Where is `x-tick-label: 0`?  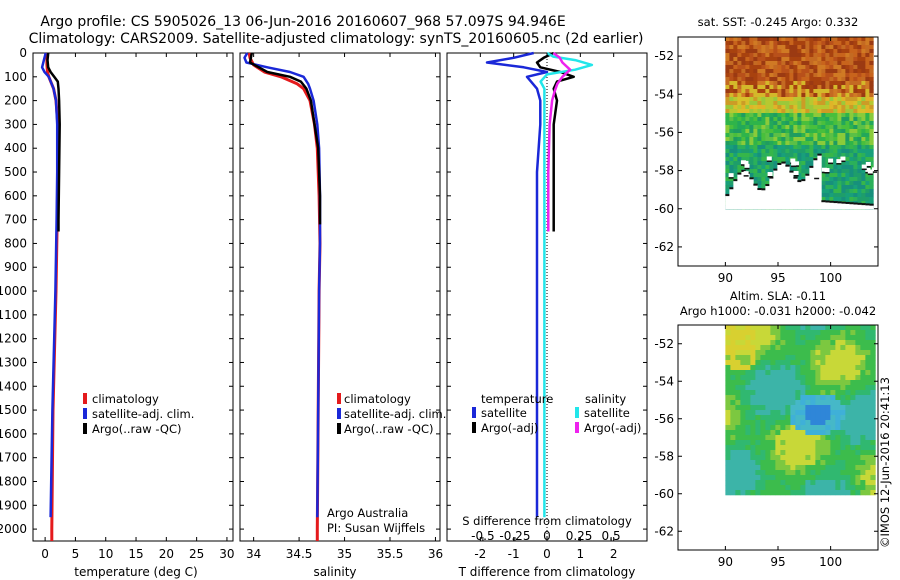 x-tick-label: 0 is located at coordinates (45, 554).